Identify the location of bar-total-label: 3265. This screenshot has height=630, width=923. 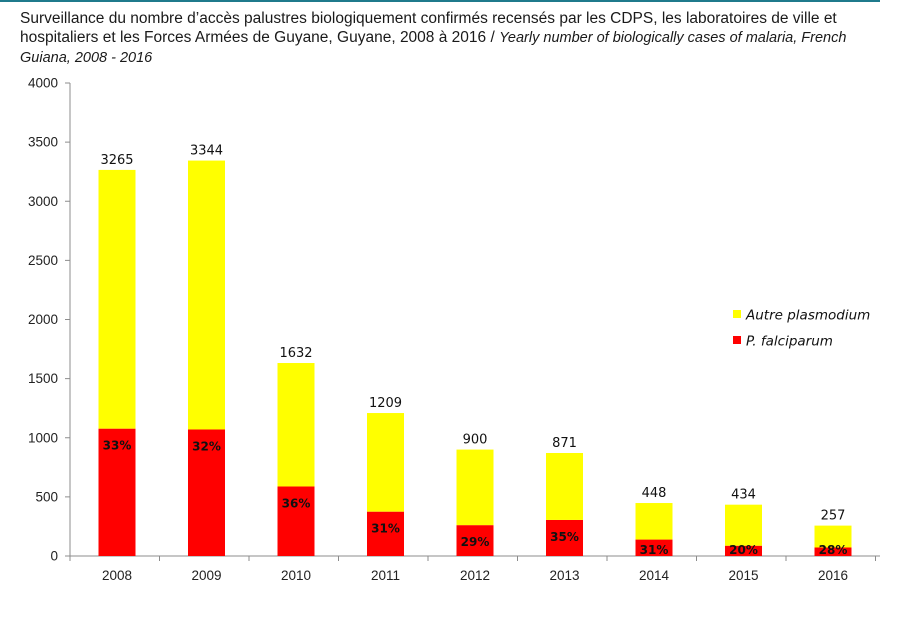
(116, 160).